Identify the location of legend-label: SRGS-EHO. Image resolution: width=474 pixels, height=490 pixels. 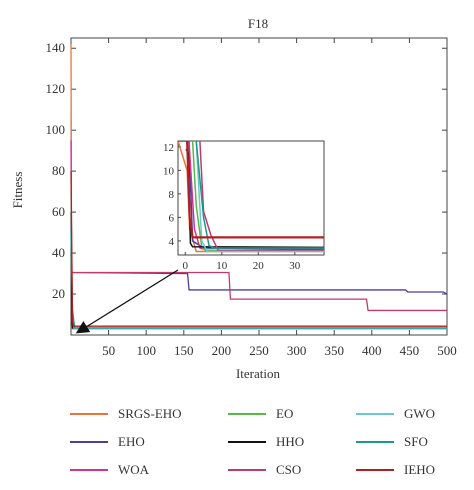
(150, 413).